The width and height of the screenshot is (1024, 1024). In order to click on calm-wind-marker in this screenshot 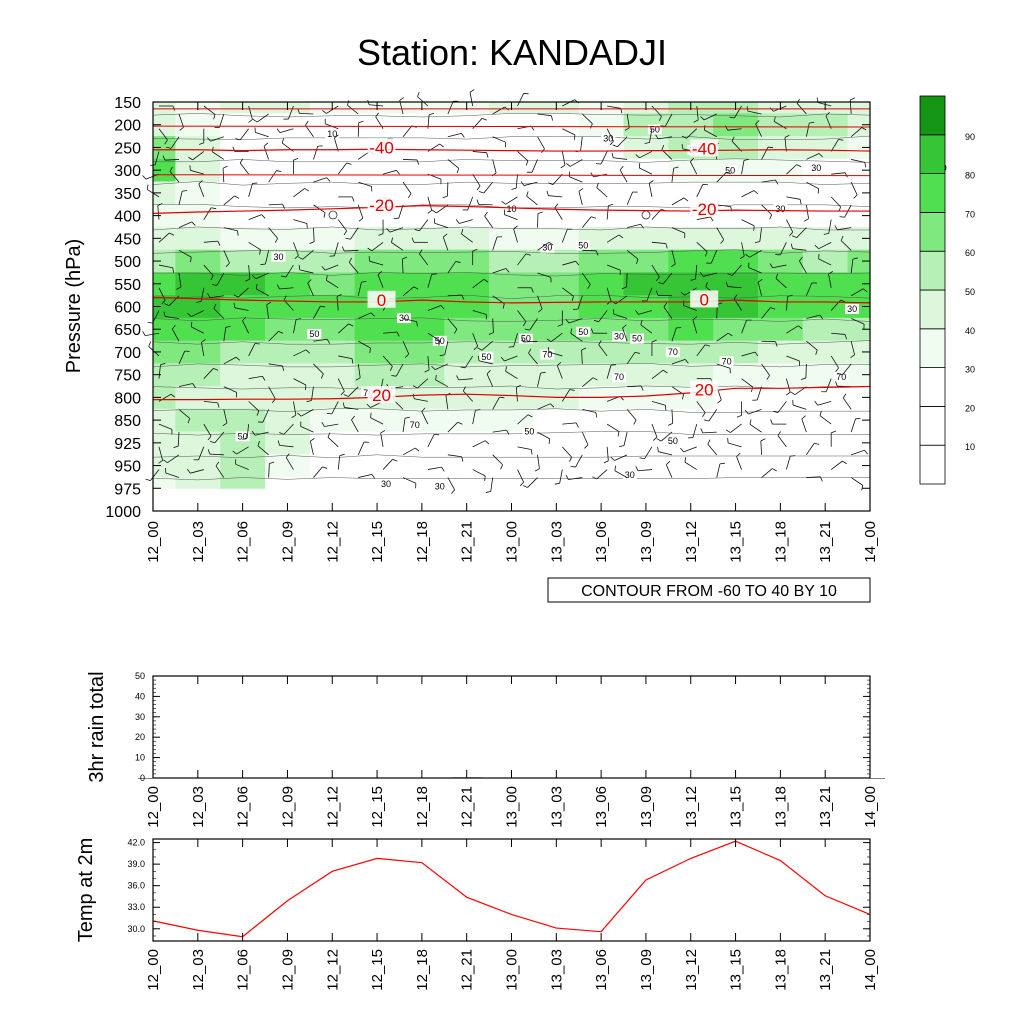, I will do `click(333, 215)`.